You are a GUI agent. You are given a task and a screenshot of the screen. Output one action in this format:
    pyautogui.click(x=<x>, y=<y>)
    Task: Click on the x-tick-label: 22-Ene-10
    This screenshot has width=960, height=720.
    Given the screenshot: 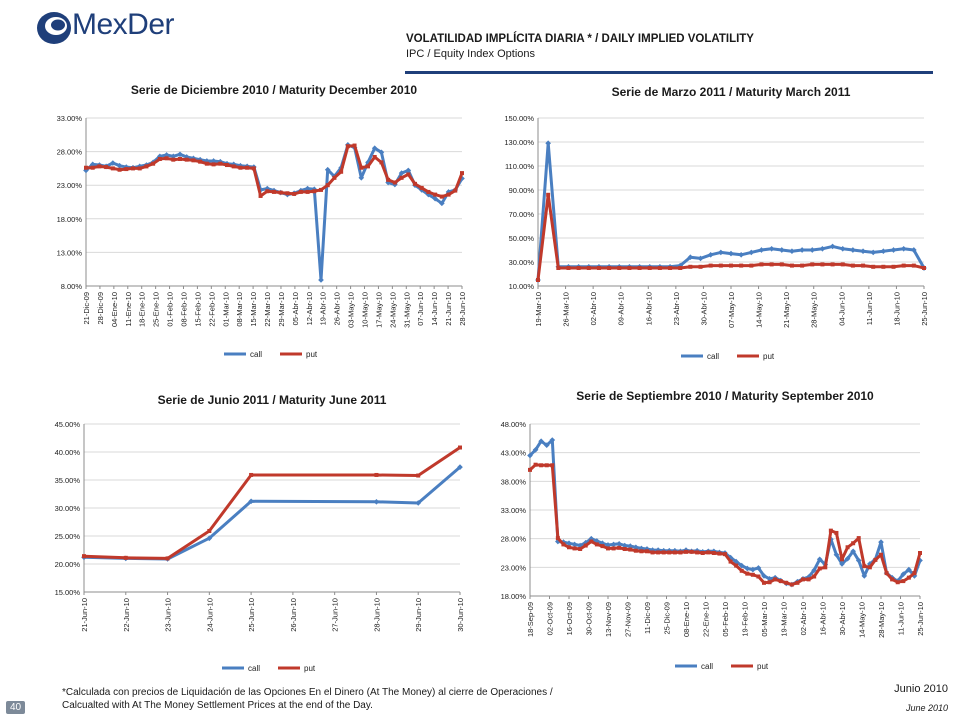 What is the action you would take?
    pyautogui.click(x=706, y=619)
    